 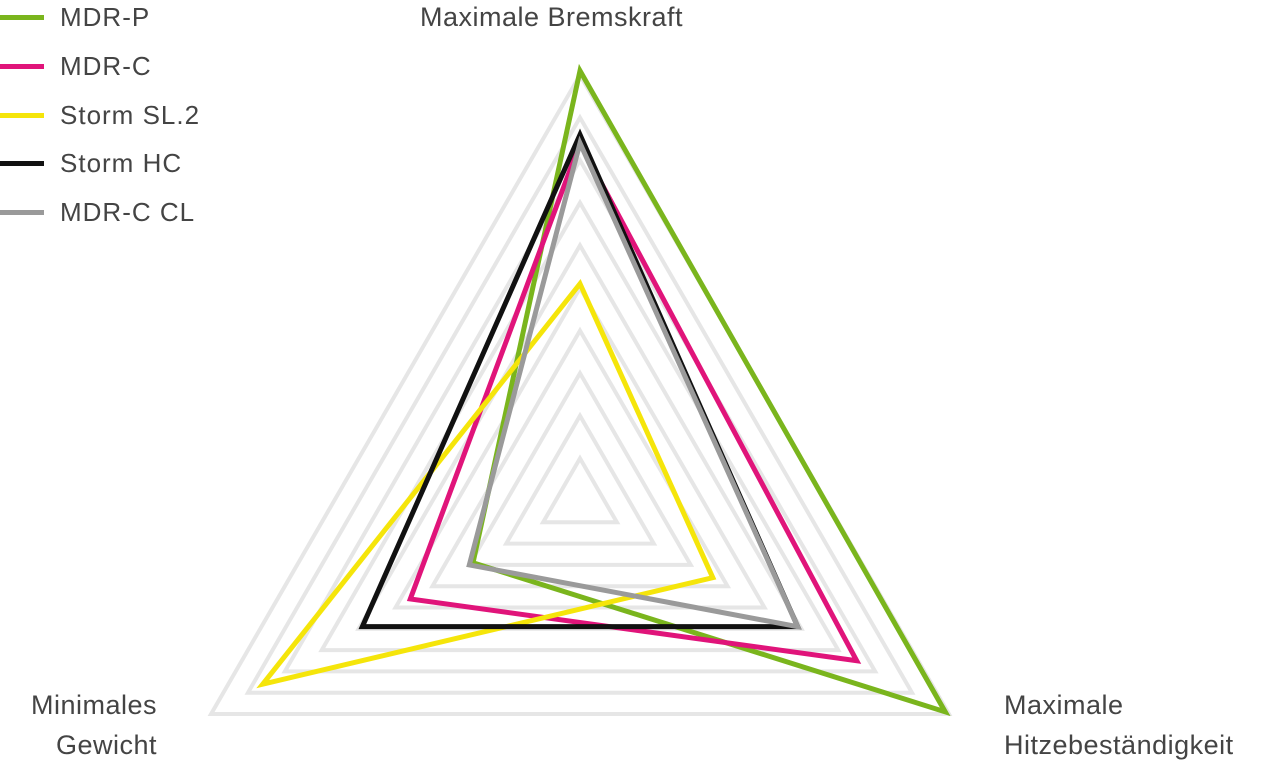 What do you see at coordinates (105, 17) in the screenshot?
I see `legend-label-mdr-p: MDR-P` at bounding box center [105, 17].